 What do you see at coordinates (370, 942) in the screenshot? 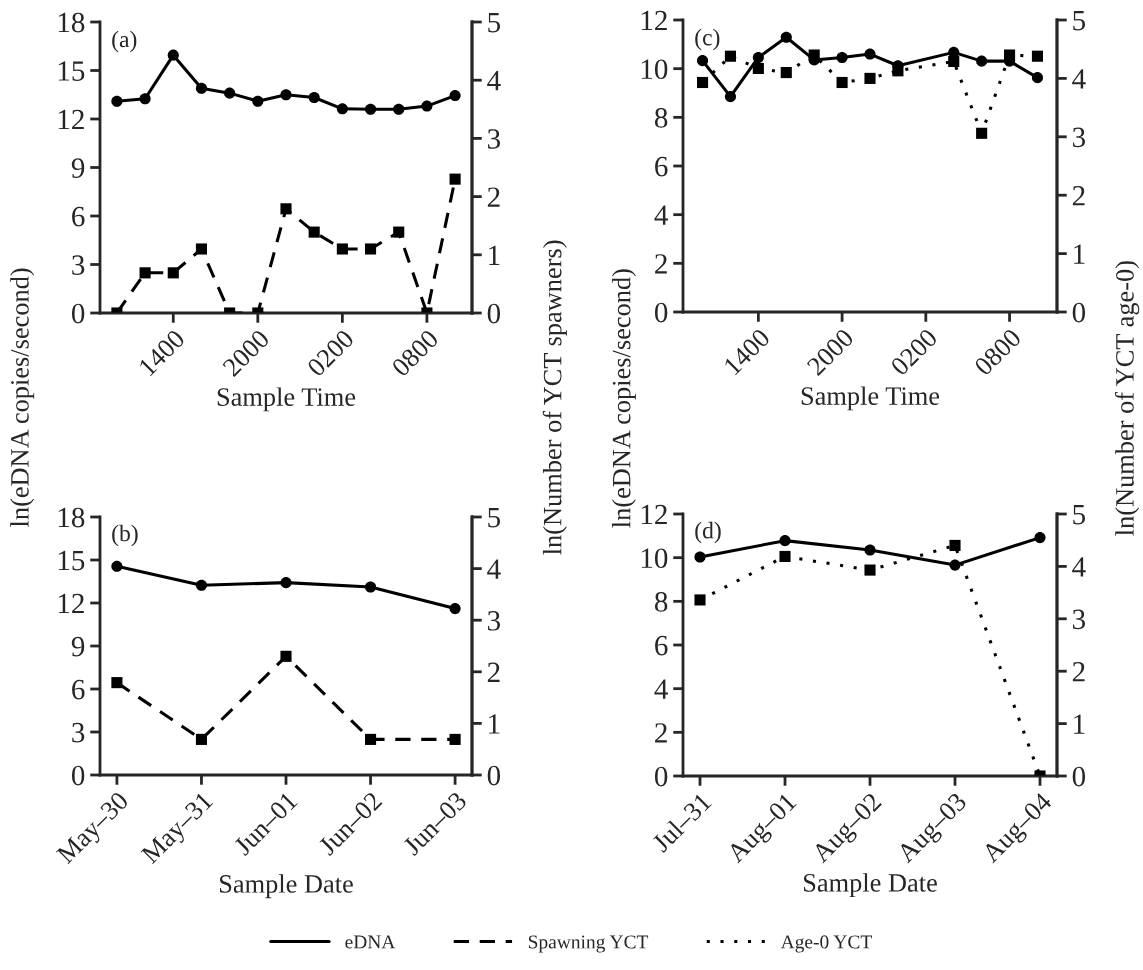
I see `legend-label: eDNA` at bounding box center [370, 942].